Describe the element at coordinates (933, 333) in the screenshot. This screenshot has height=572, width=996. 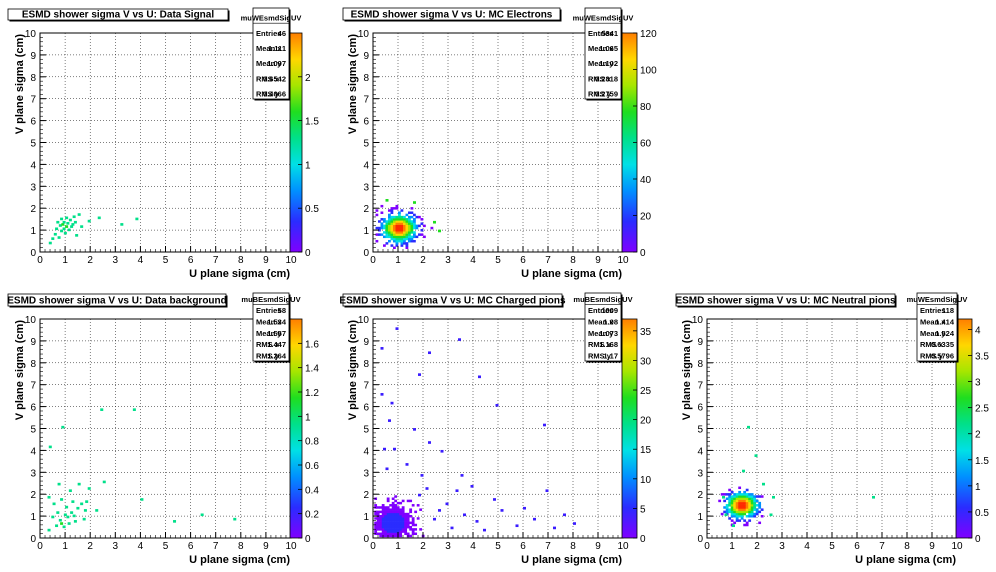
I see `stats-key: Mean y` at that location.